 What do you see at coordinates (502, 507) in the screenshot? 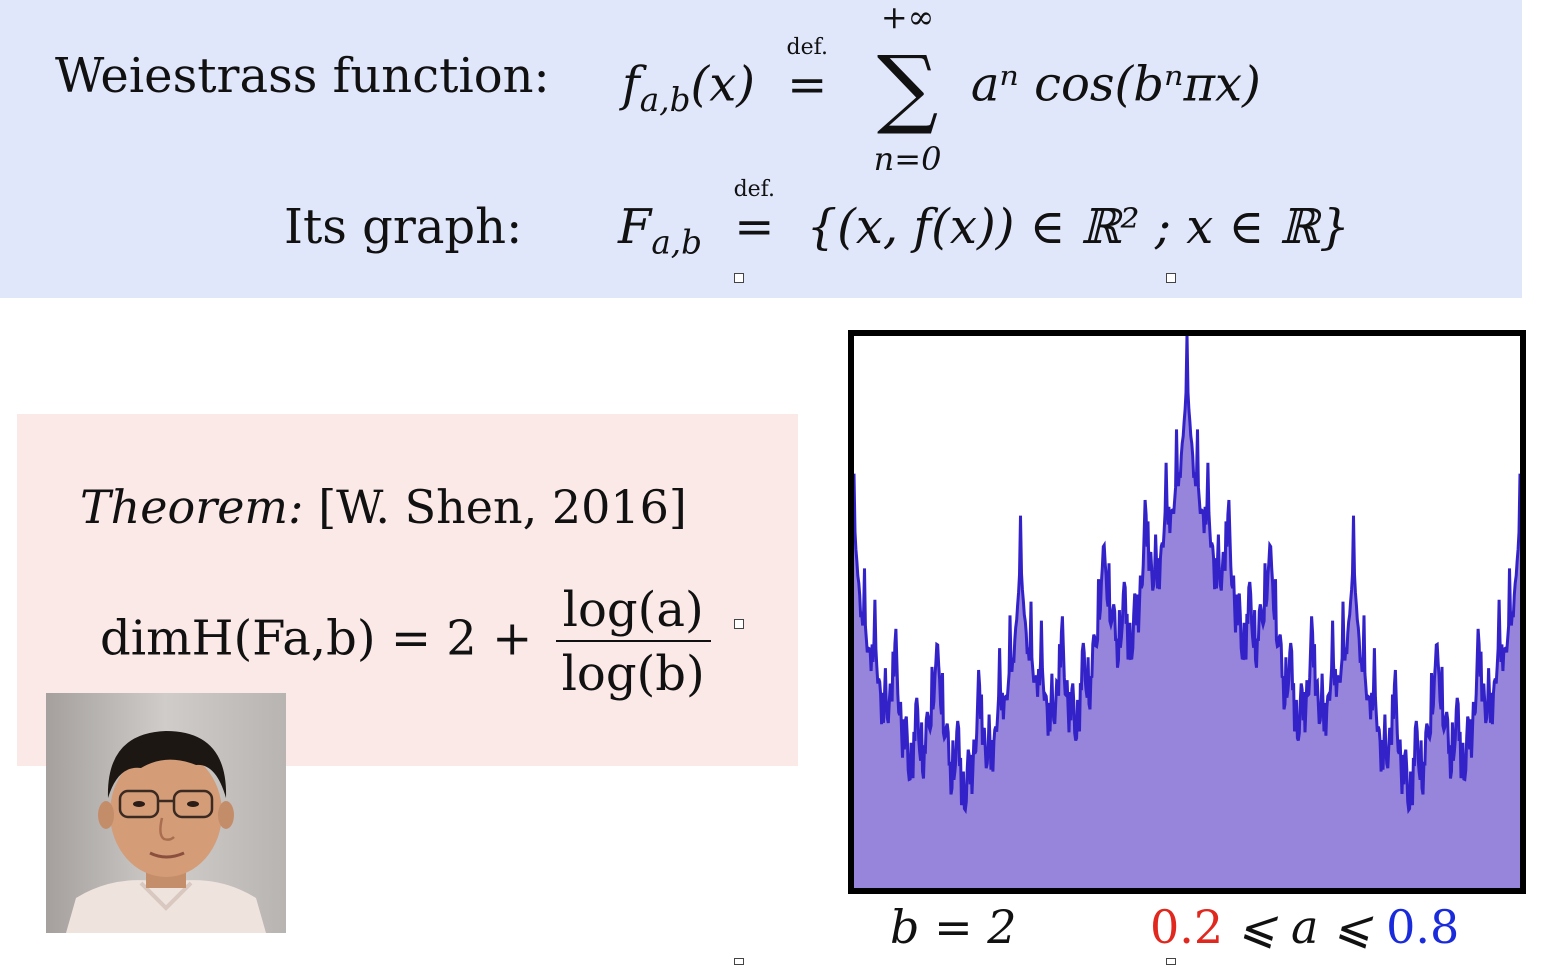
I see `theorem-citation: [W. Shen, 2016]` at bounding box center [502, 507].